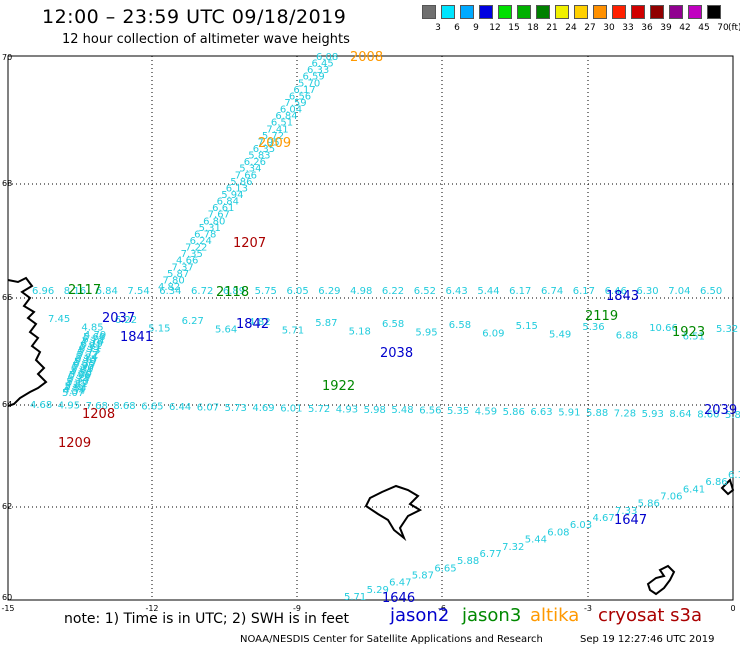 This screenshot has width=740, height=650. Describe the element at coordinates (201, 241) in the screenshot. I see `swh-value: 6.24` at that location.